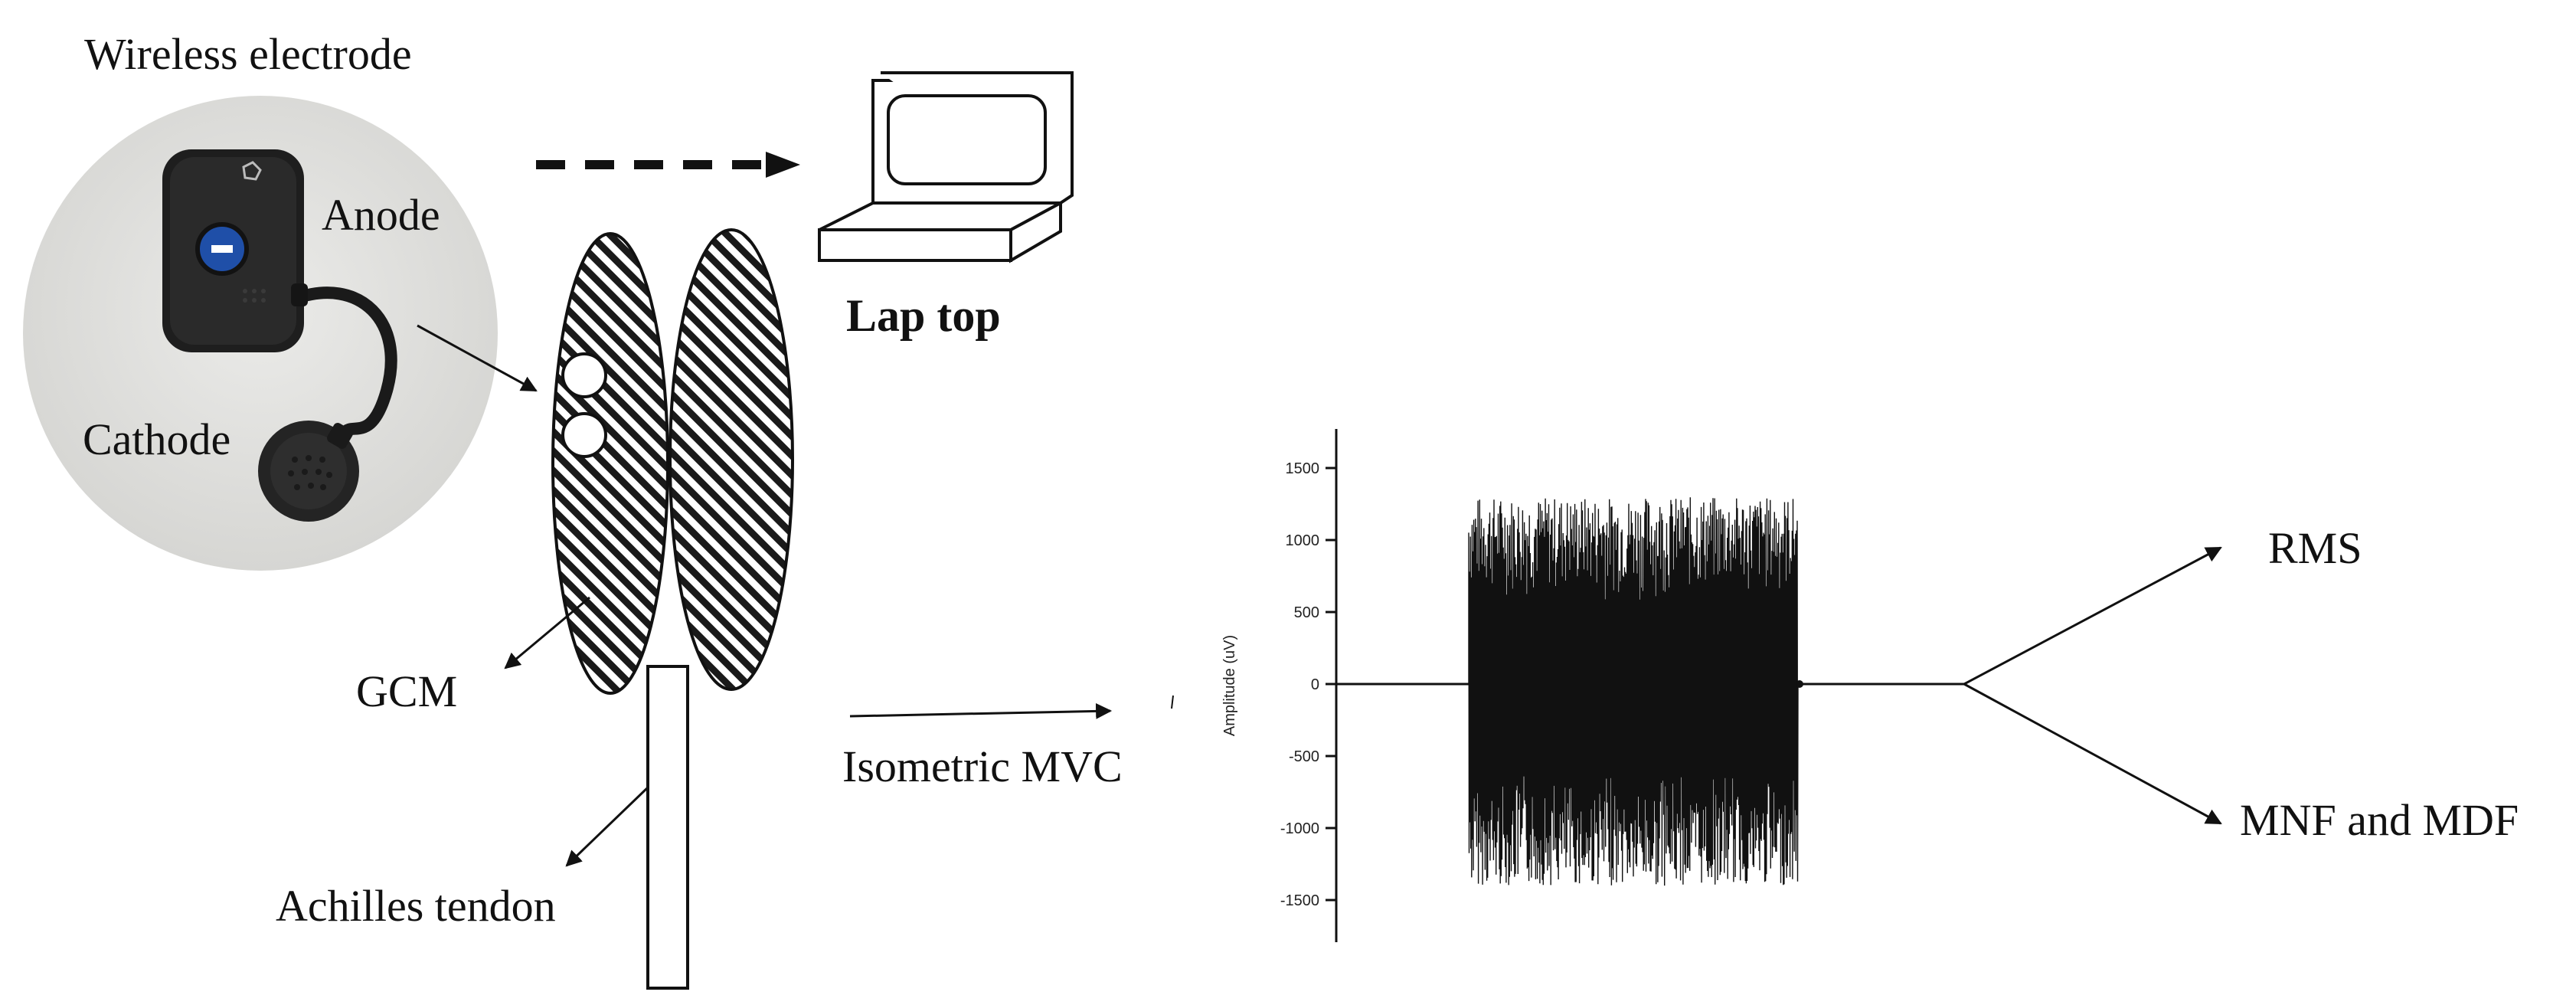  What do you see at coordinates (1315, 684) in the screenshot?
I see `y-tick-label: 0` at bounding box center [1315, 684].